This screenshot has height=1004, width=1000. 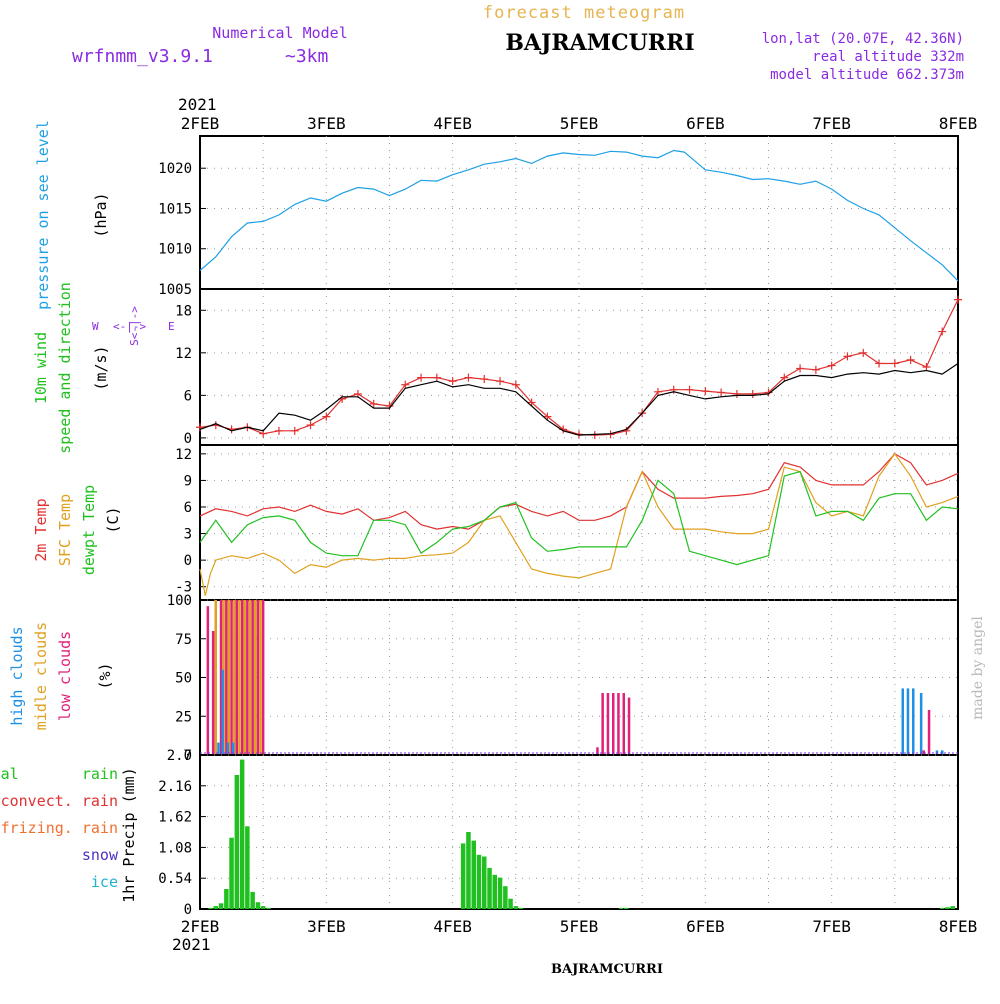 I want to click on y-tick-label: 50, so click(x=183, y=679).